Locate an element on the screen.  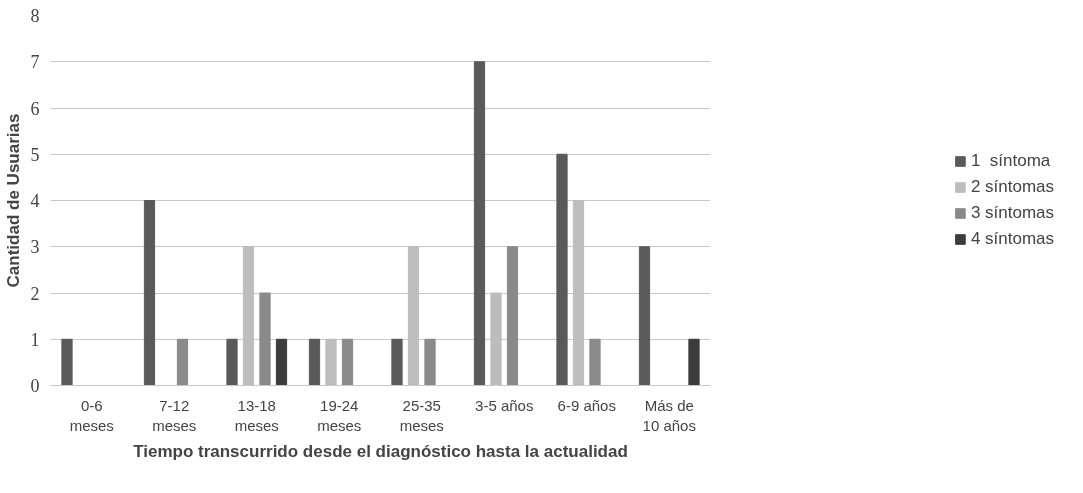
y-axis-title: Cantidad de Usuarias is located at coordinates (13, 200).